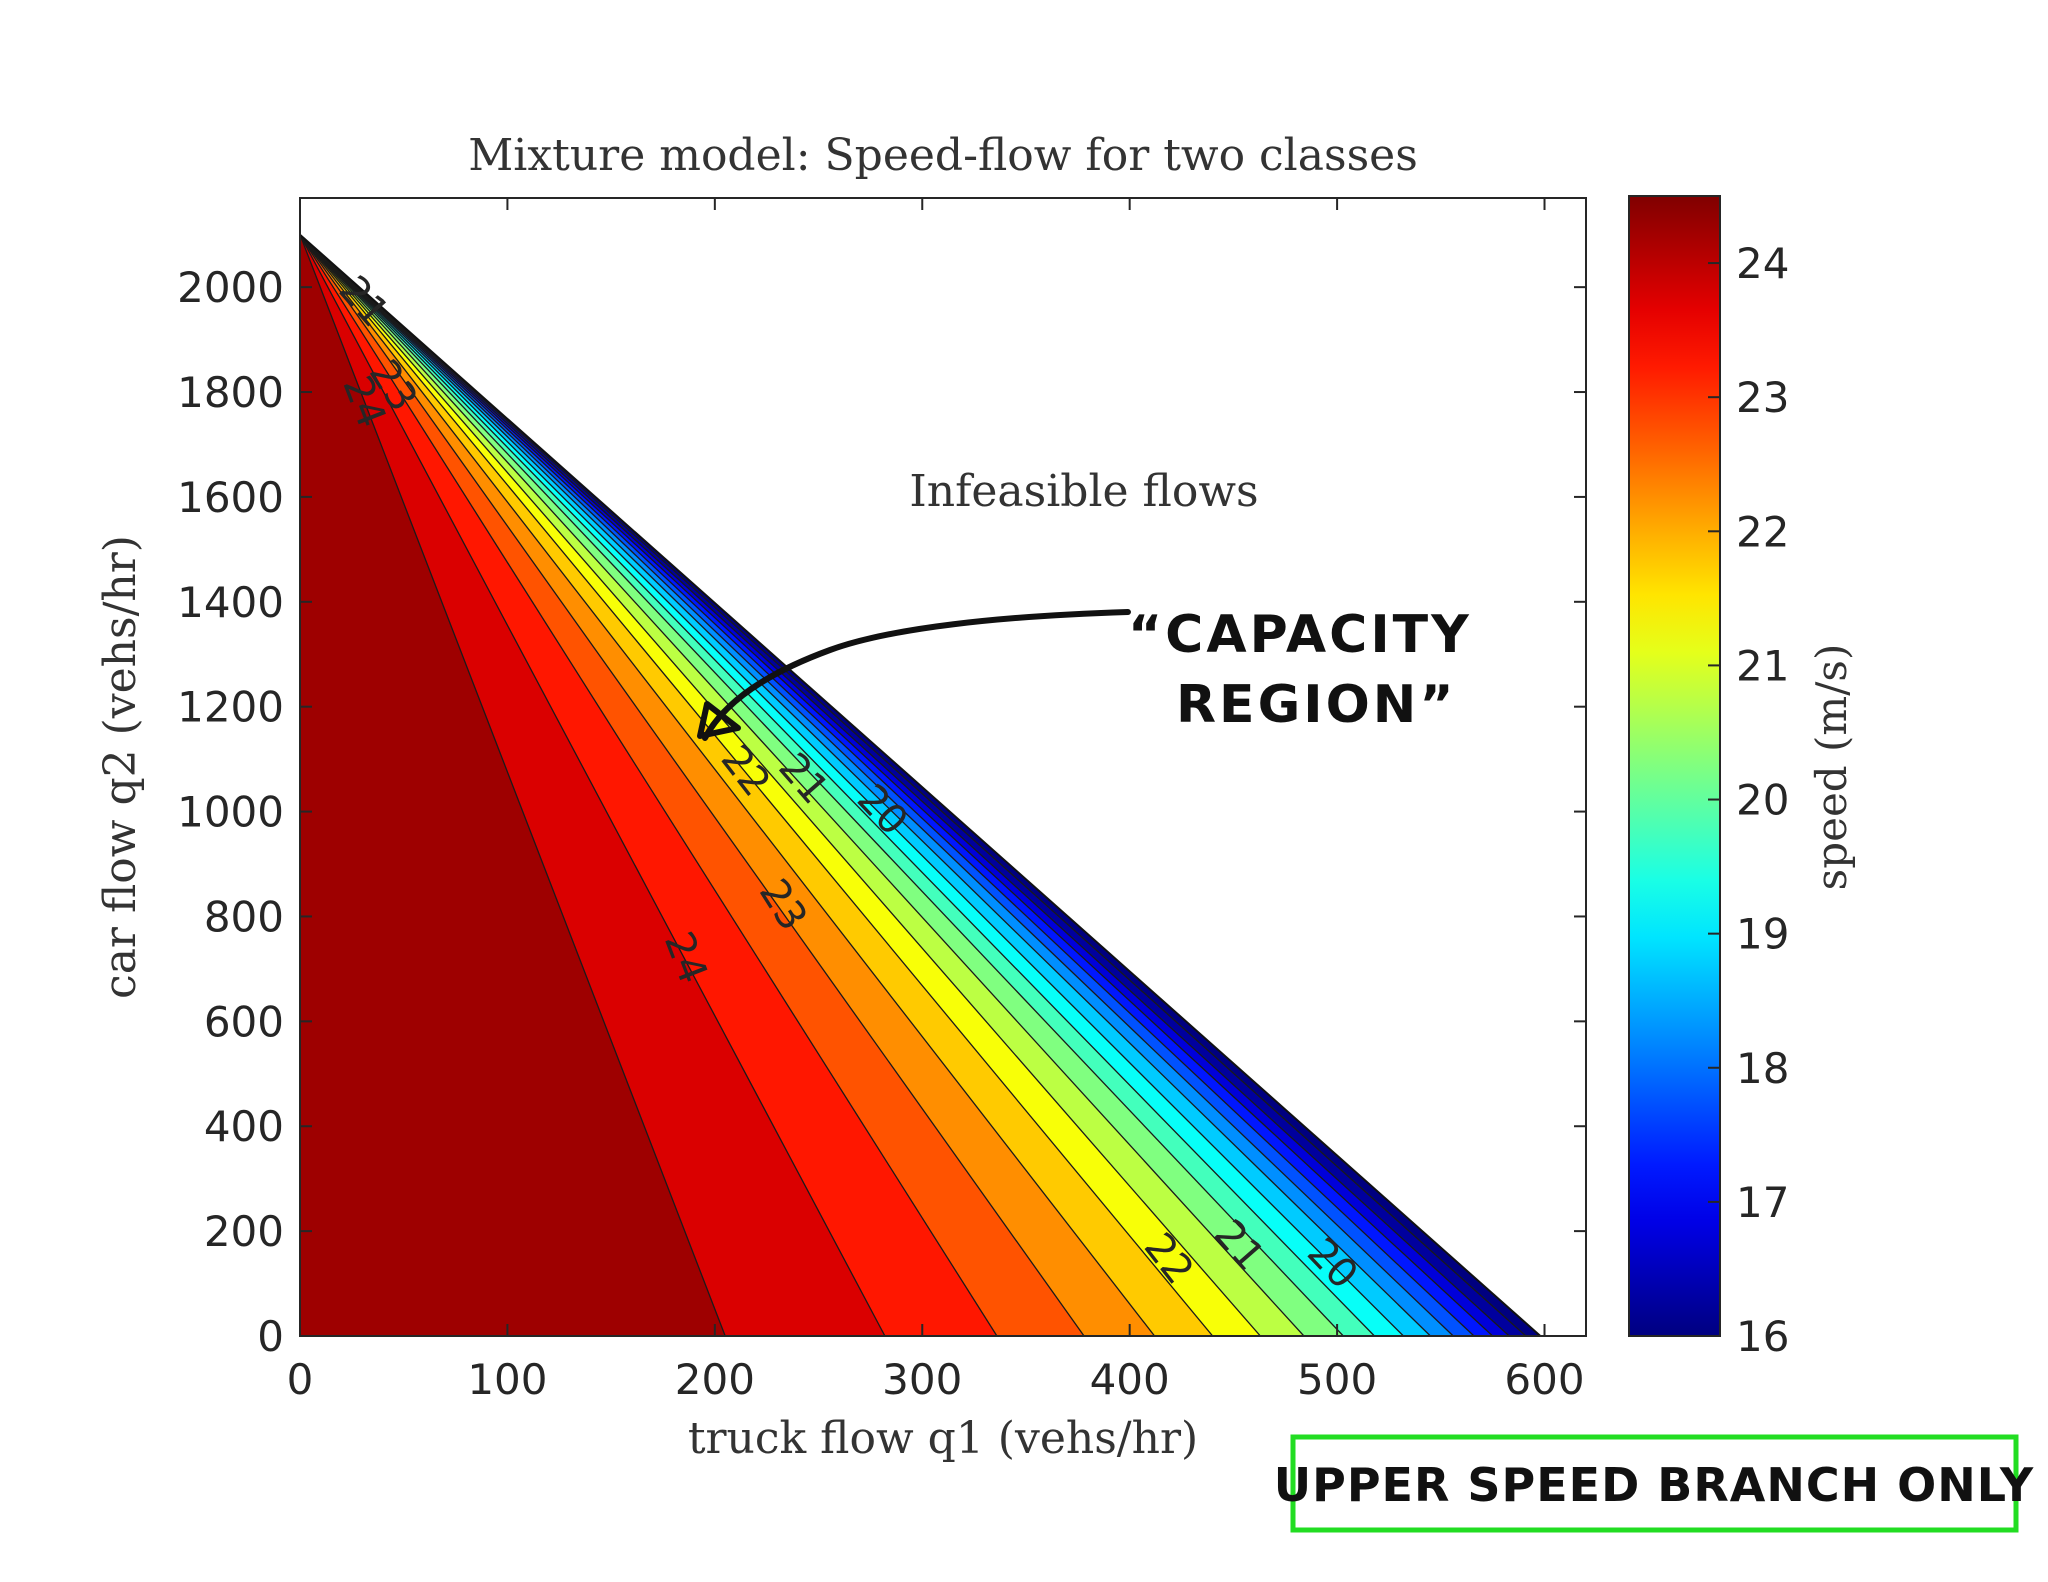 The height and width of the screenshot is (1582, 2048). Describe the element at coordinates (230, 812) in the screenshot. I see `y-tick-label: 1000` at that location.